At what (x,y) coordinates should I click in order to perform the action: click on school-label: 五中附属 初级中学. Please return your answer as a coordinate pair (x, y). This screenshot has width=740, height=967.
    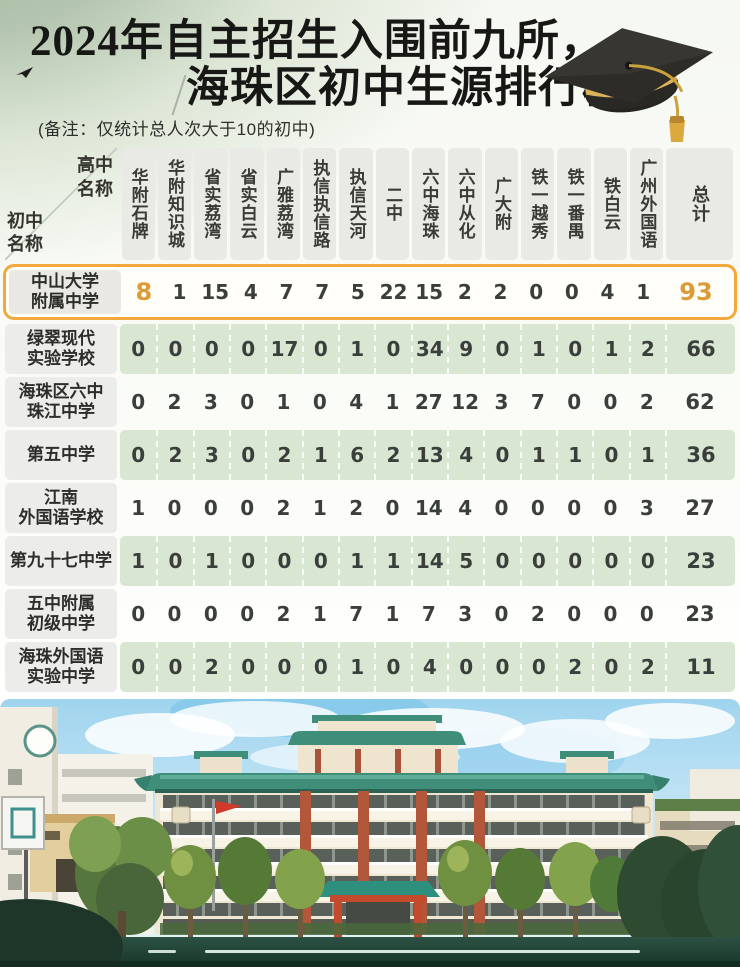
    Looking at the image, I should click on (61, 614).